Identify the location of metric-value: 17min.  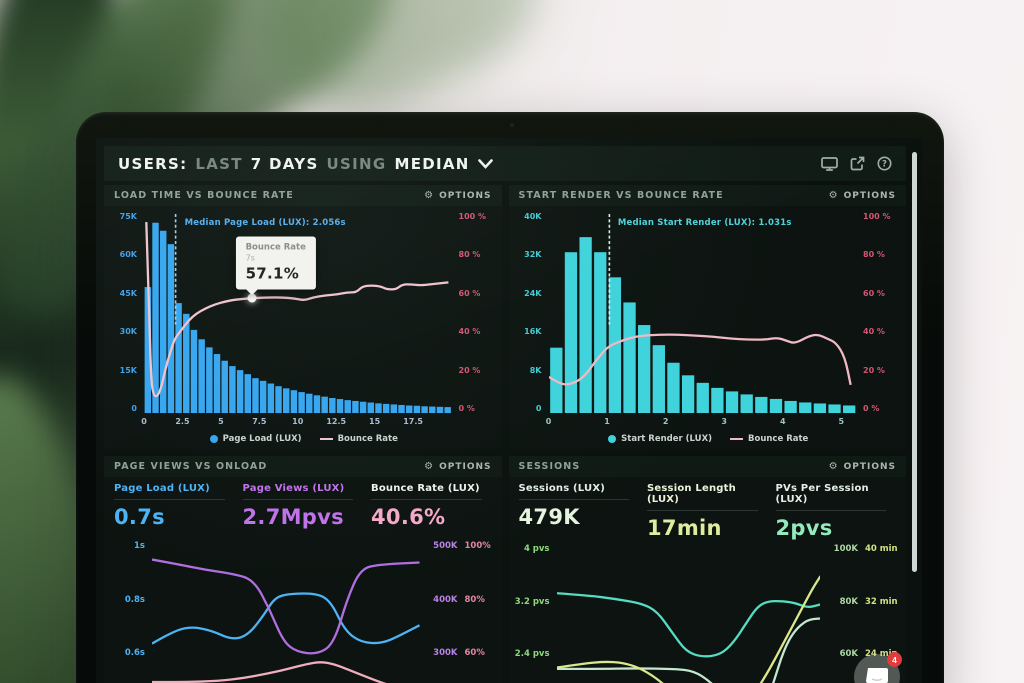
(684, 528).